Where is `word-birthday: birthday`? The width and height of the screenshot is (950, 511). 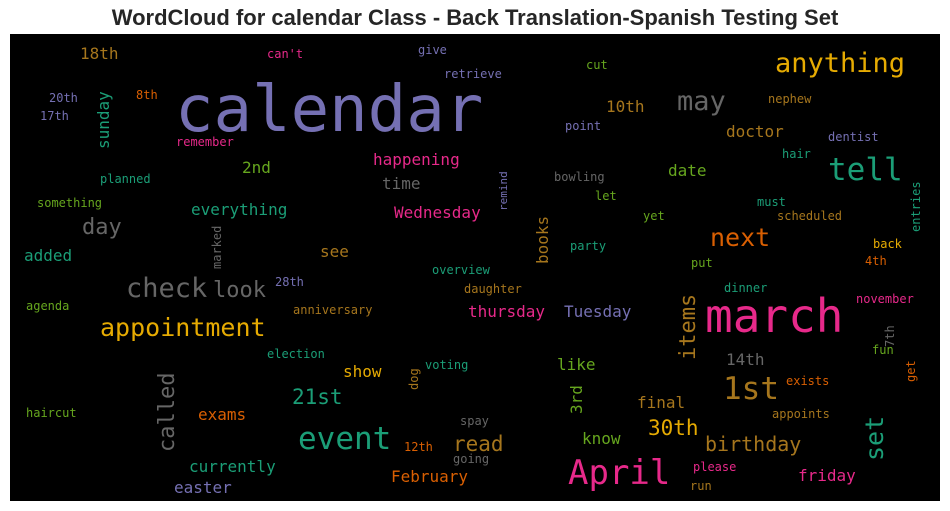 word-birthday: birthday is located at coordinates (753, 444).